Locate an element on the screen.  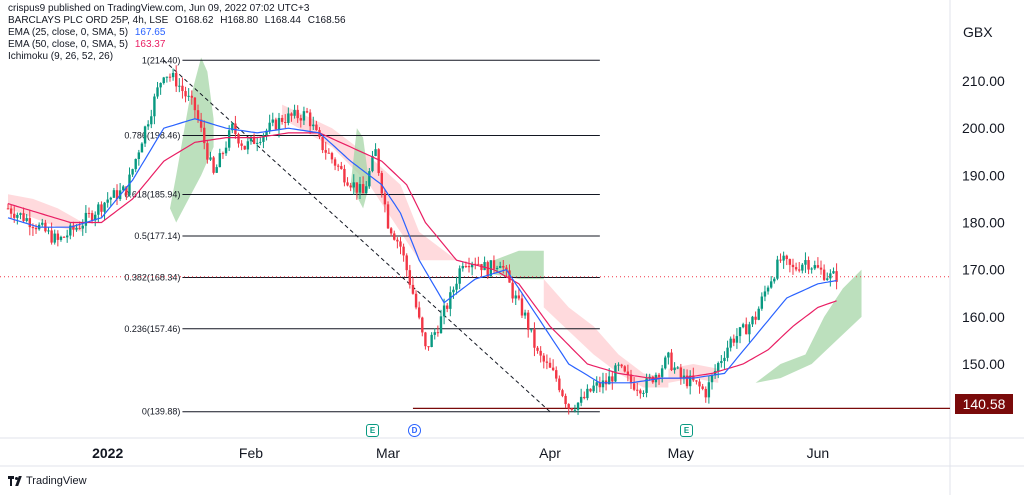
ema25-legend: EMA (25, close, 0, SMA, 5) 167.65 is located at coordinates (177, 33).